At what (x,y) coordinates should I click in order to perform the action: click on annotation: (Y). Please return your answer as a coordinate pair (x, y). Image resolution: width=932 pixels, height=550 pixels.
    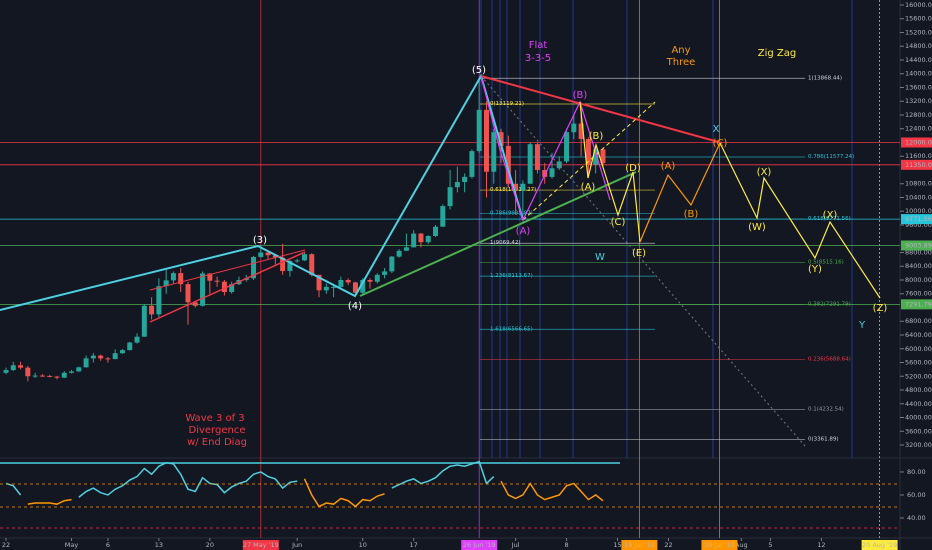
    Looking at the image, I should click on (815, 269).